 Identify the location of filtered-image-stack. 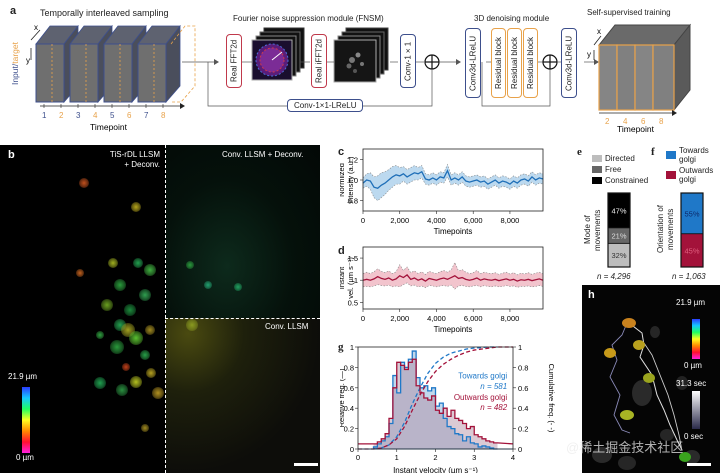
(361, 55).